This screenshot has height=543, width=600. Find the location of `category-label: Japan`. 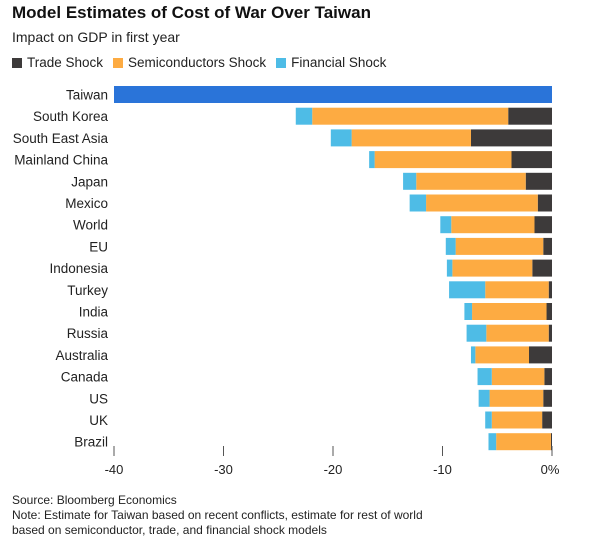

category-label: Japan is located at coordinates (89, 181).